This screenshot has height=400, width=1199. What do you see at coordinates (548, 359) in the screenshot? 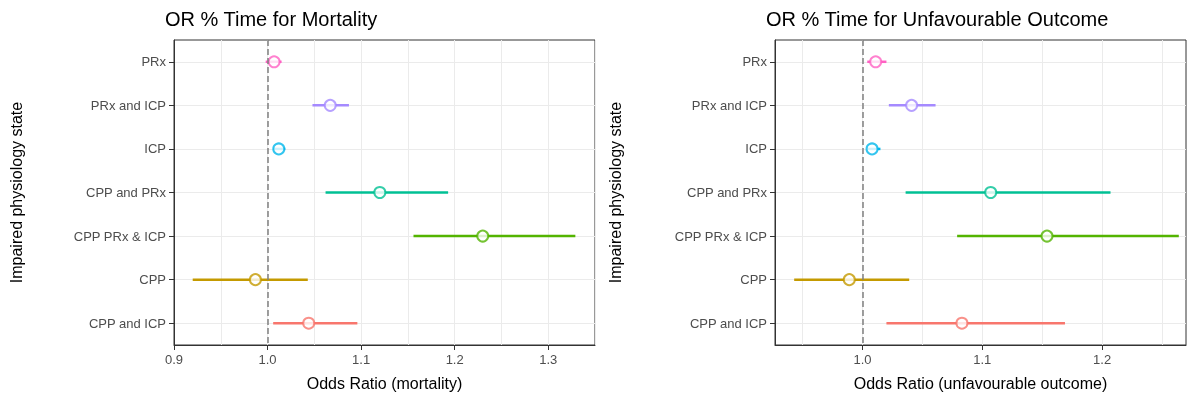
I see `x-tick-label: 1.3` at bounding box center [548, 359].